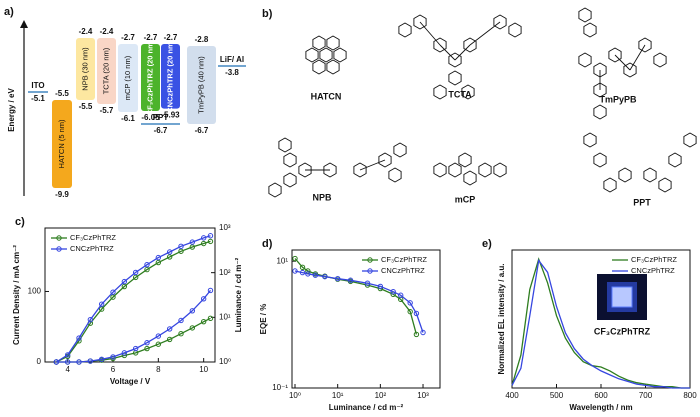 The image size is (700, 417). What do you see at coordinates (642, 202) in the screenshot?
I see `molecule-name: PPT` at bounding box center [642, 202].